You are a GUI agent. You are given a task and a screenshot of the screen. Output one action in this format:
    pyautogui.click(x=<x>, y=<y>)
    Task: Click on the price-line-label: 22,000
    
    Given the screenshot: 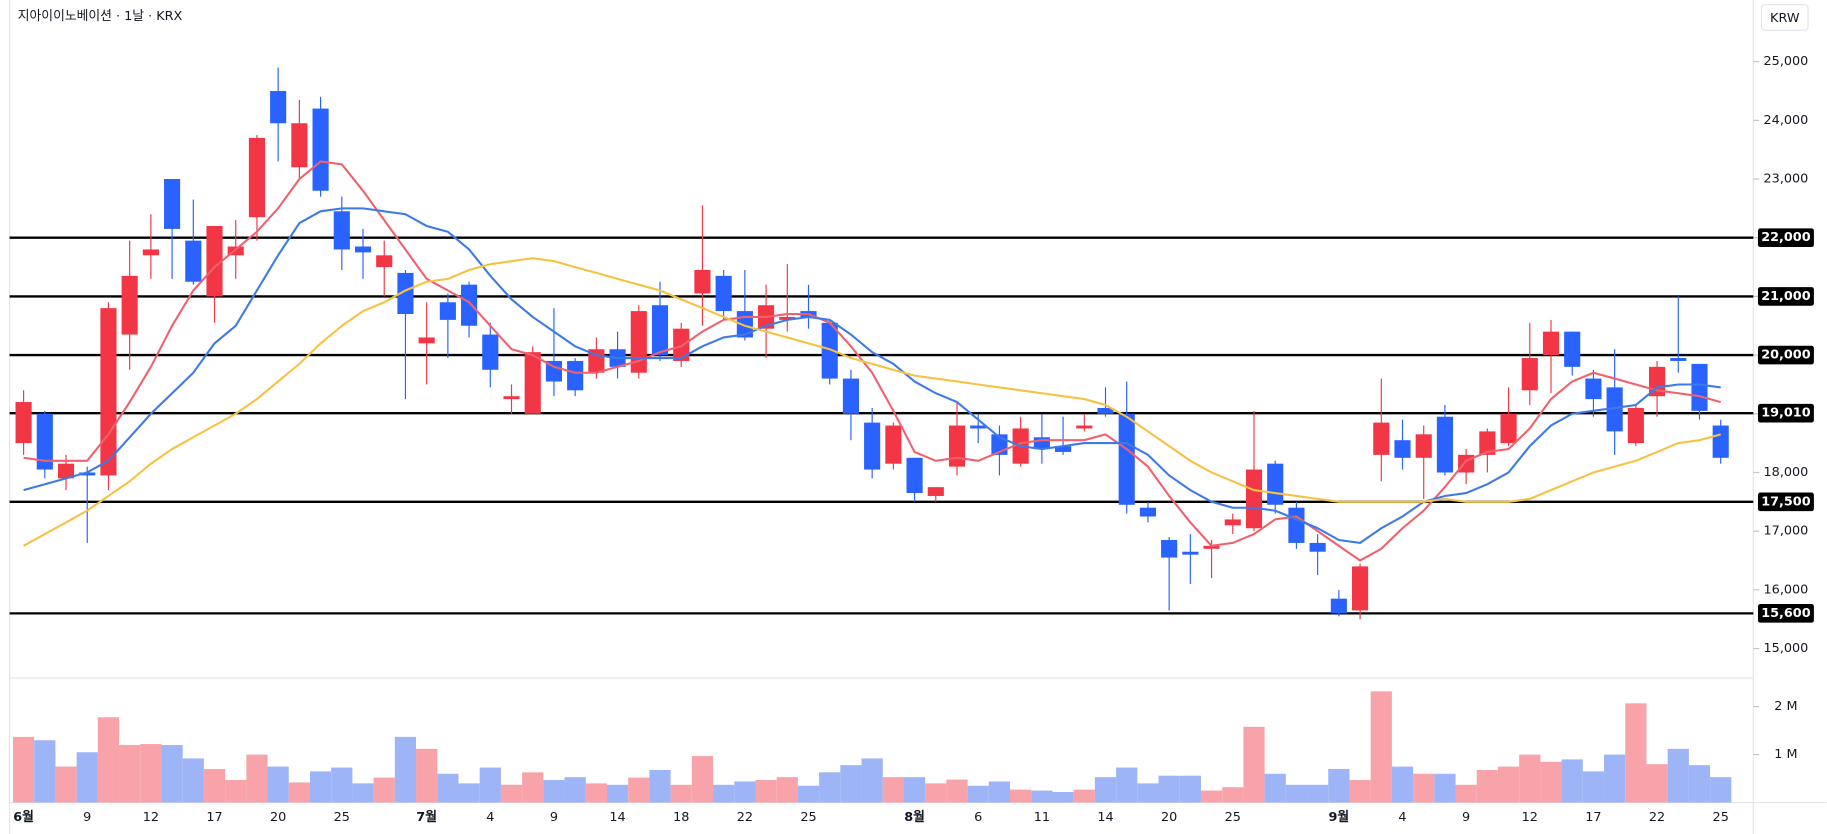 What is the action you would take?
    pyautogui.click(x=1785, y=237)
    